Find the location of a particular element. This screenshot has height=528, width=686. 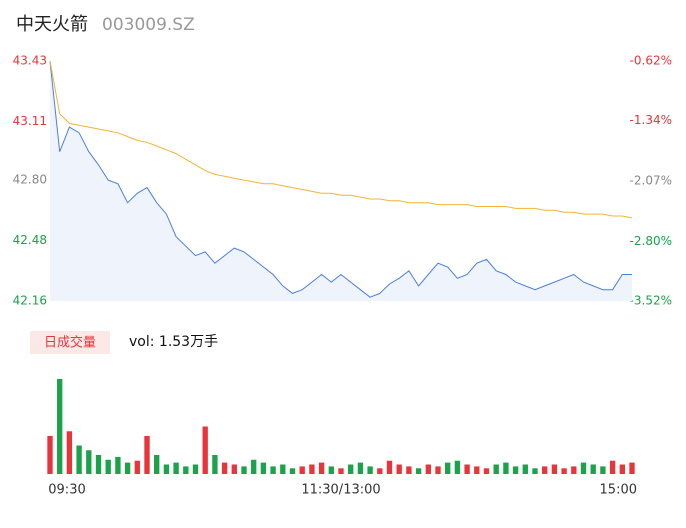

y2-tick-label: -1.34% is located at coordinates (651, 120).